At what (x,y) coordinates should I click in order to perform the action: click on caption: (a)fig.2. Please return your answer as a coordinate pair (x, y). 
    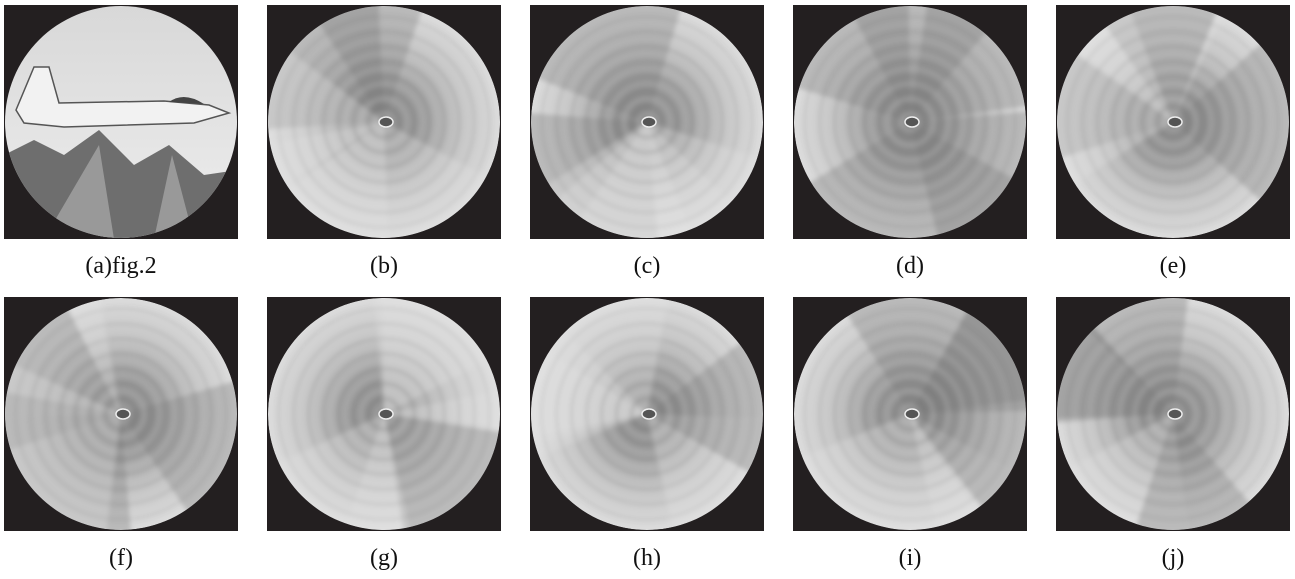
    Looking at the image, I should click on (120, 266).